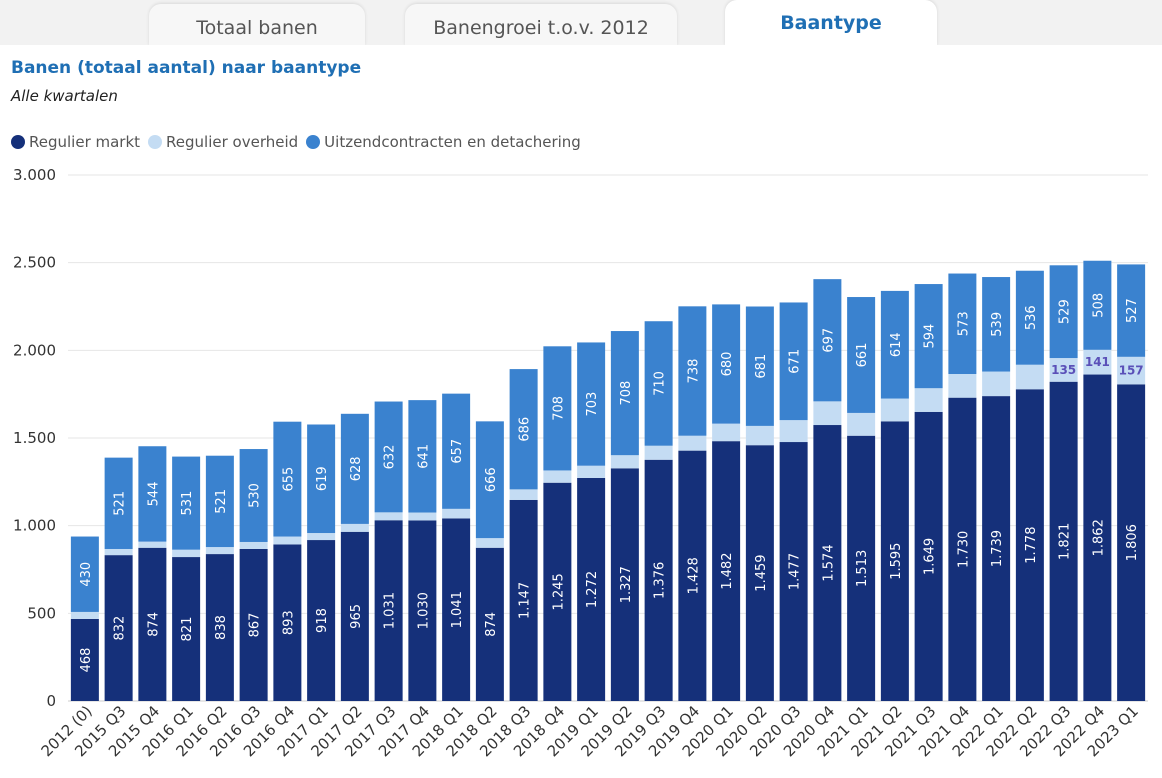 This screenshot has height=778, width=1162. Describe the element at coordinates (51, 701) in the screenshot. I see `y-tick-label: 0` at that location.